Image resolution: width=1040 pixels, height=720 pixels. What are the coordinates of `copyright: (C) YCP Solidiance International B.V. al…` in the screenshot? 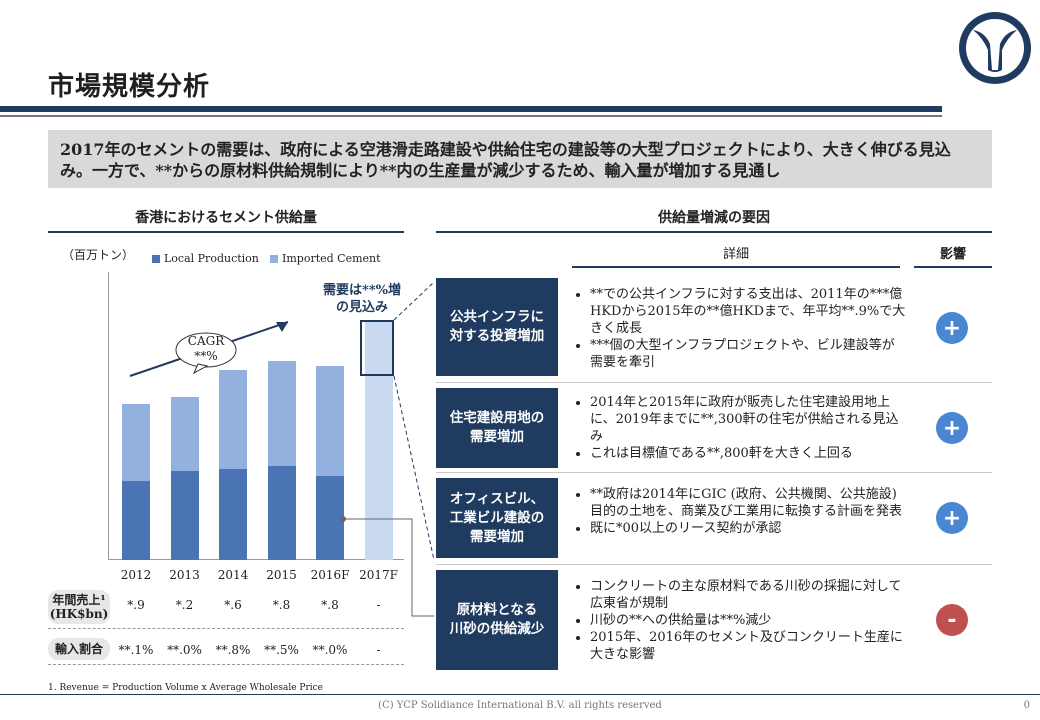 It's located at (520, 705).